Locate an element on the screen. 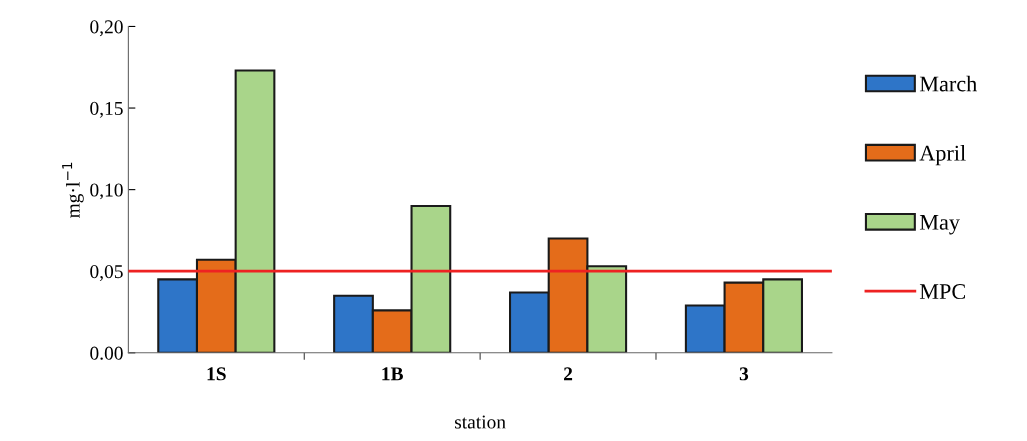  x-tick-label: 3 is located at coordinates (744, 374).